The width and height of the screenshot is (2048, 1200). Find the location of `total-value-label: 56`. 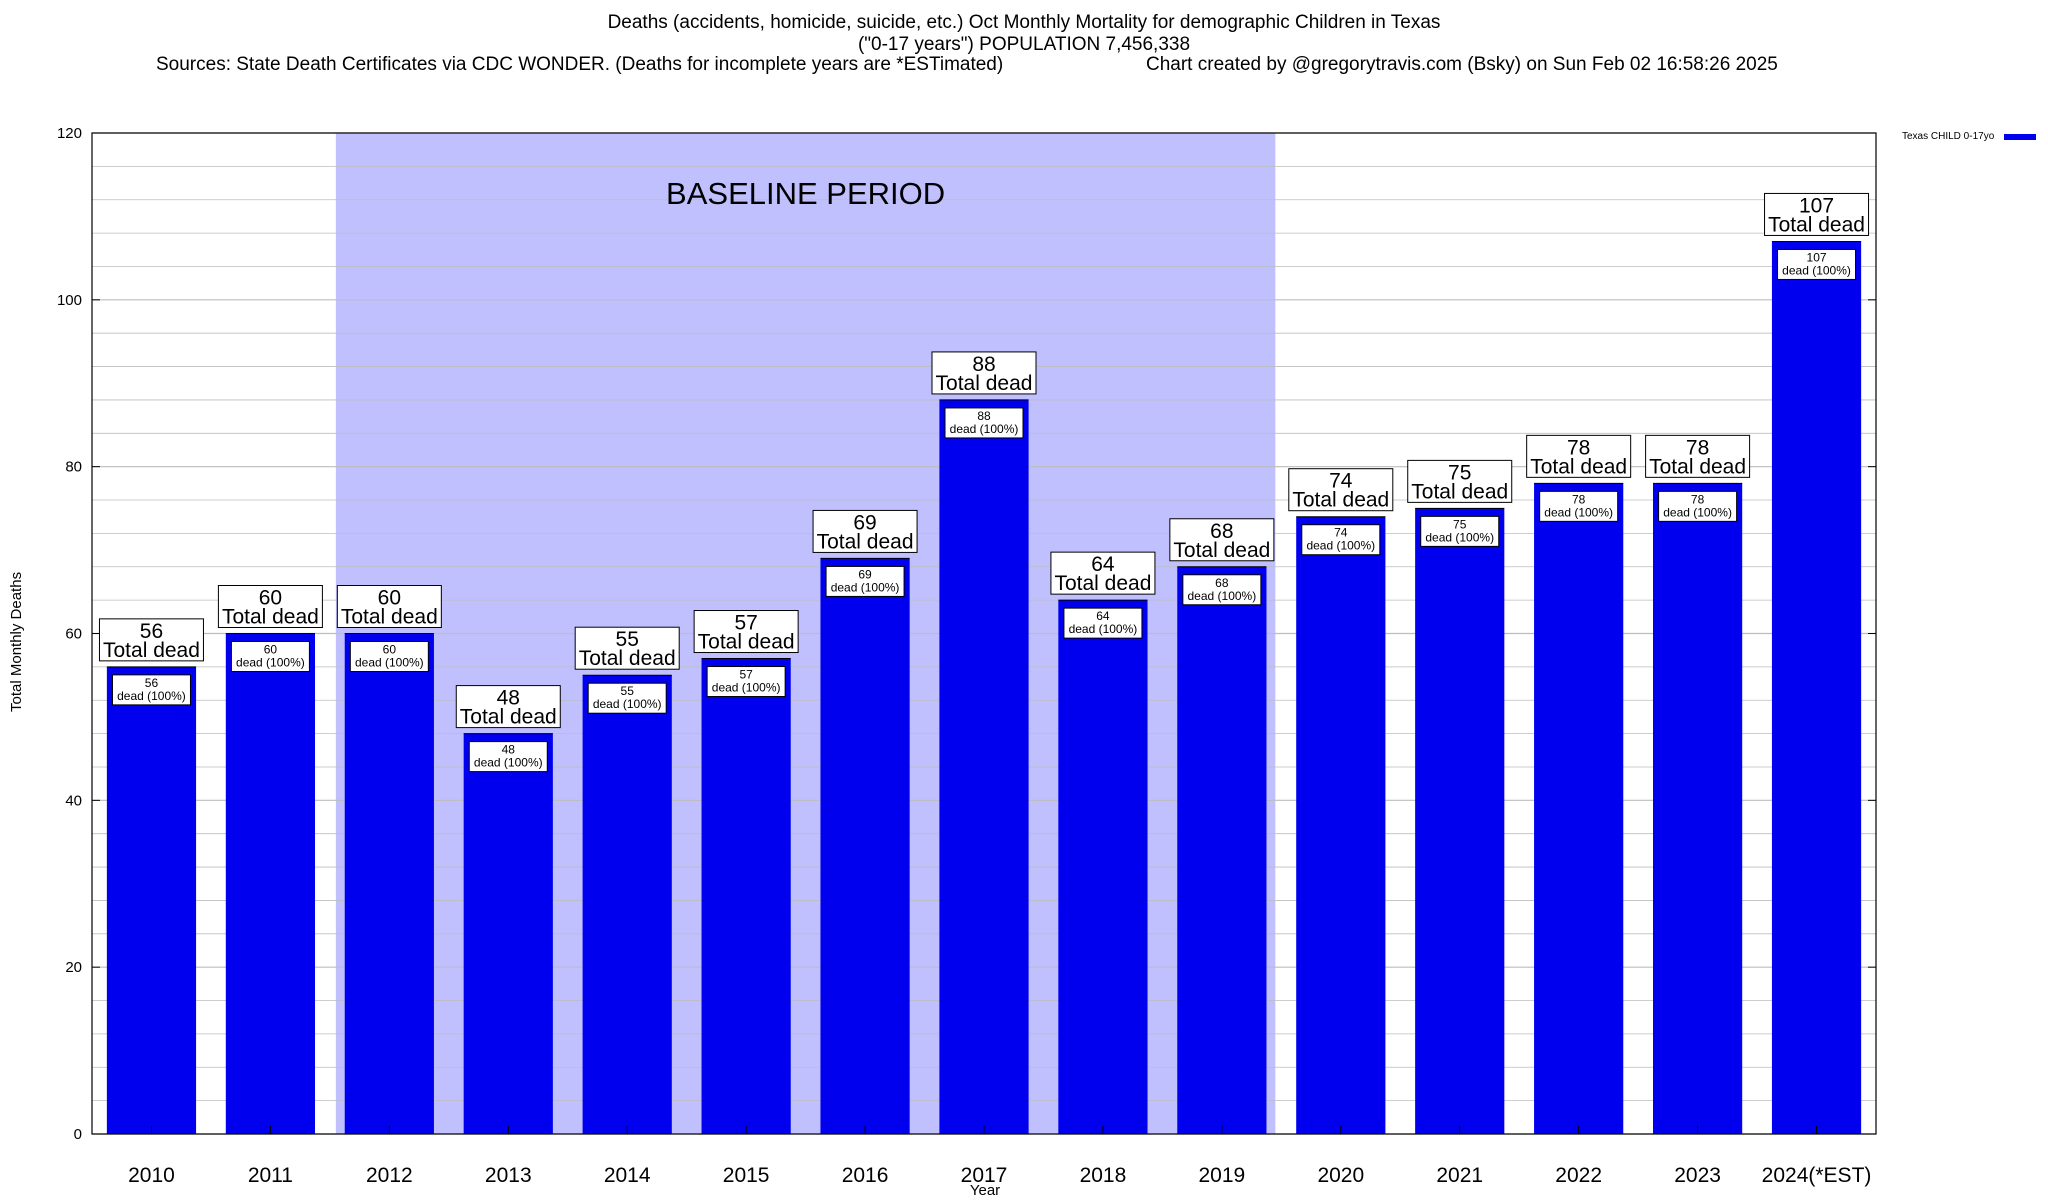

total-value-label: 56 is located at coordinates (151, 631).